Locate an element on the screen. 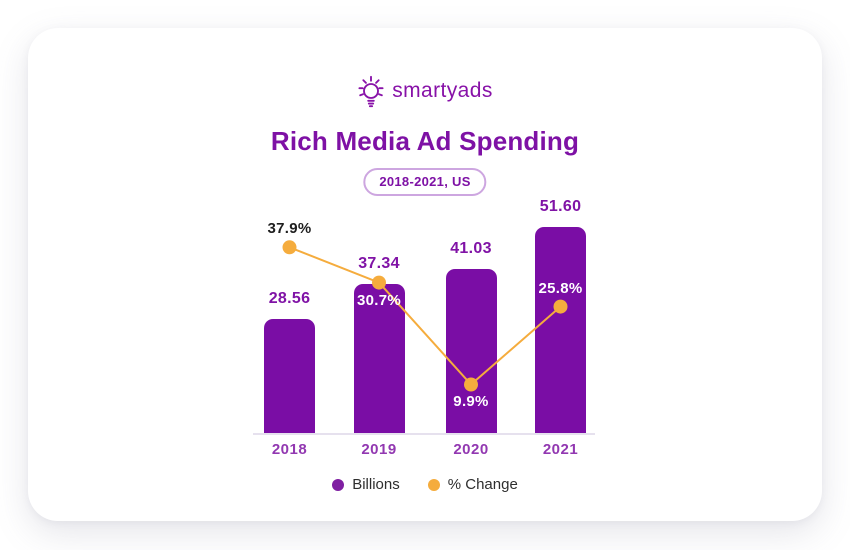  bar-value-label-2019: 37.34 is located at coordinates (379, 263).